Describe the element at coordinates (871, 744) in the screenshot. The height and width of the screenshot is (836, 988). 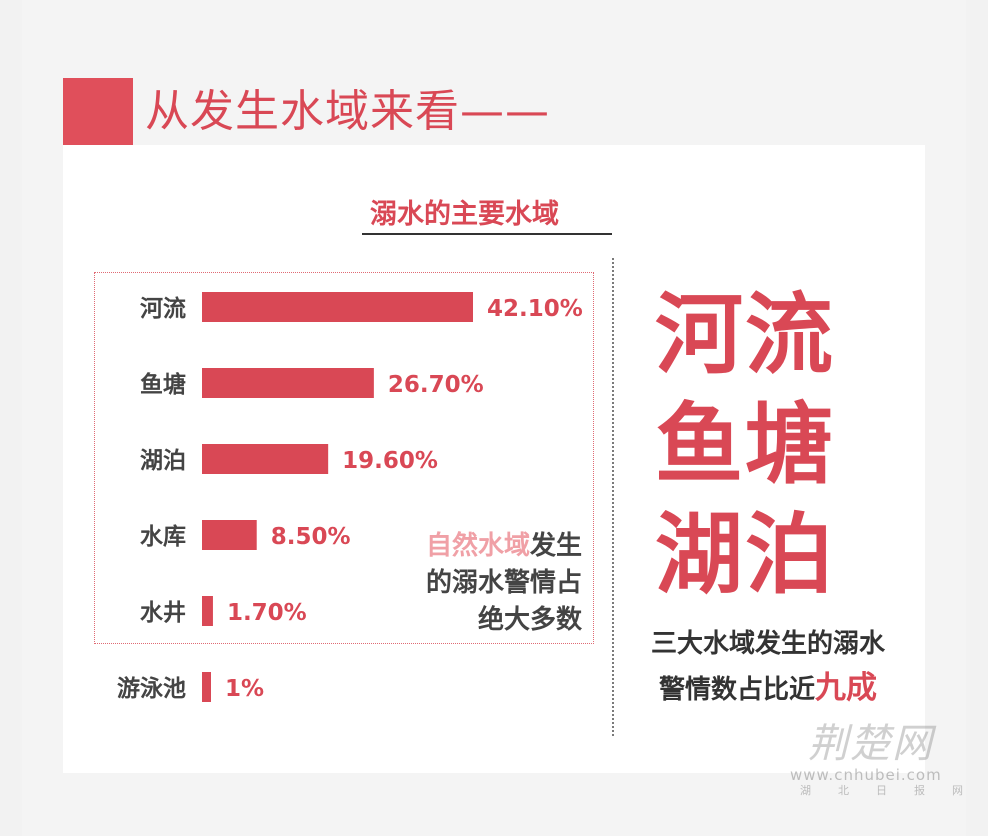
I see `watermark-logo: 荆楚网` at that location.